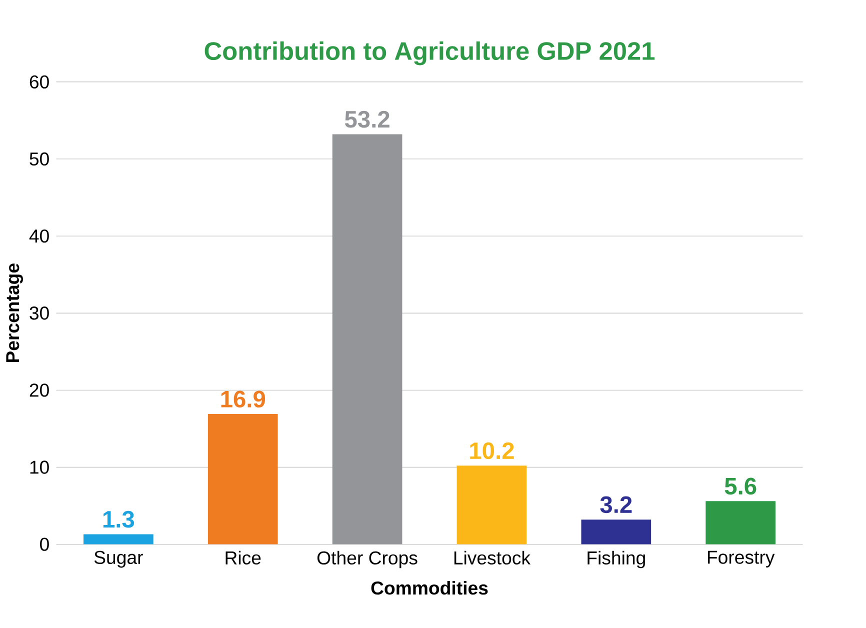 The width and height of the screenshot is (866, 628). I want to click on x-axis-title: Commodities, so click(429, 587).